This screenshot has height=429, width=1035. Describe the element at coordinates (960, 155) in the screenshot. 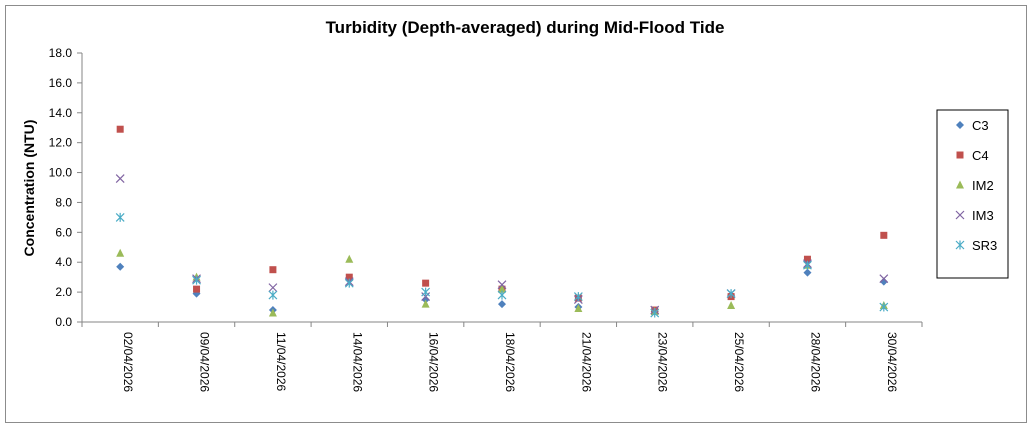

I see `legend-marker-c4` at that location.